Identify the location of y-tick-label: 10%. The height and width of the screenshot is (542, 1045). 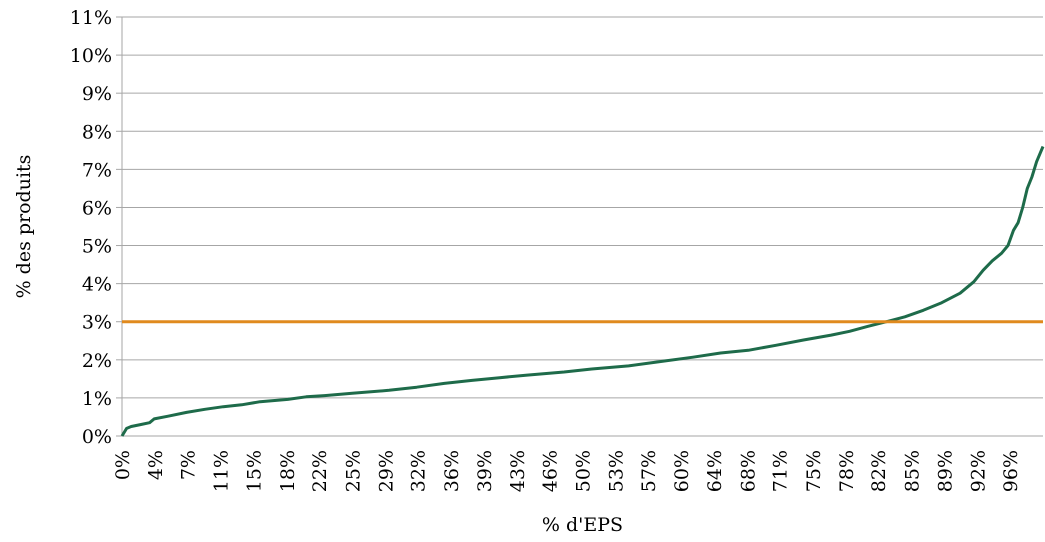
(91, 56).